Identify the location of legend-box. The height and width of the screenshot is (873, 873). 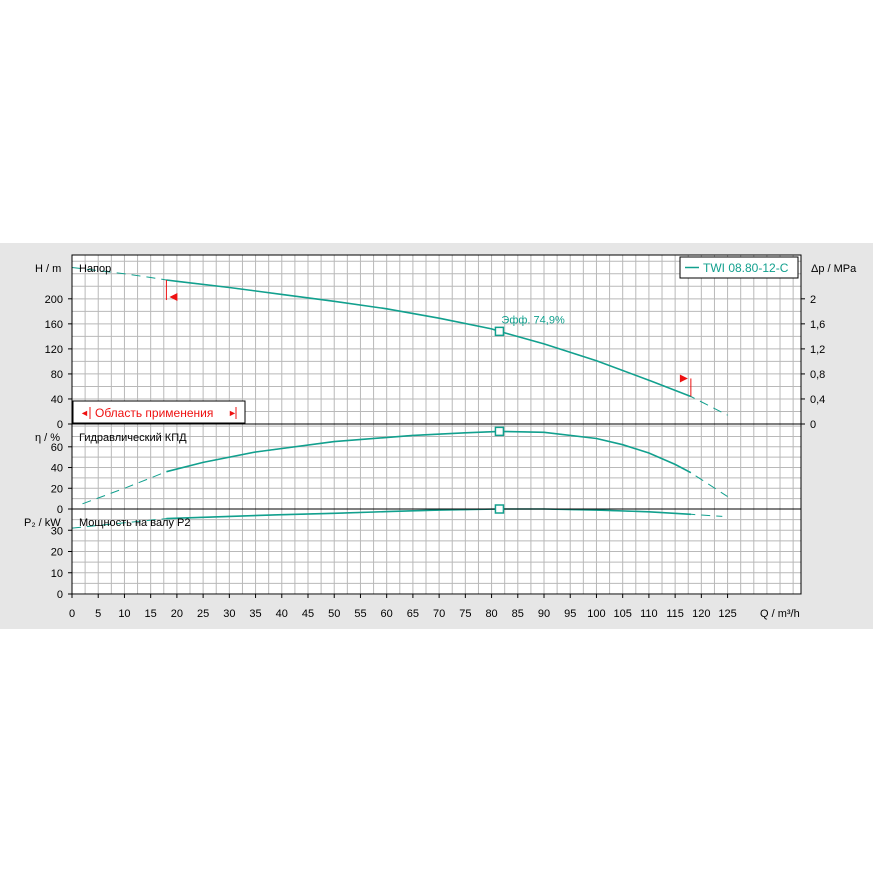
(739, 267).